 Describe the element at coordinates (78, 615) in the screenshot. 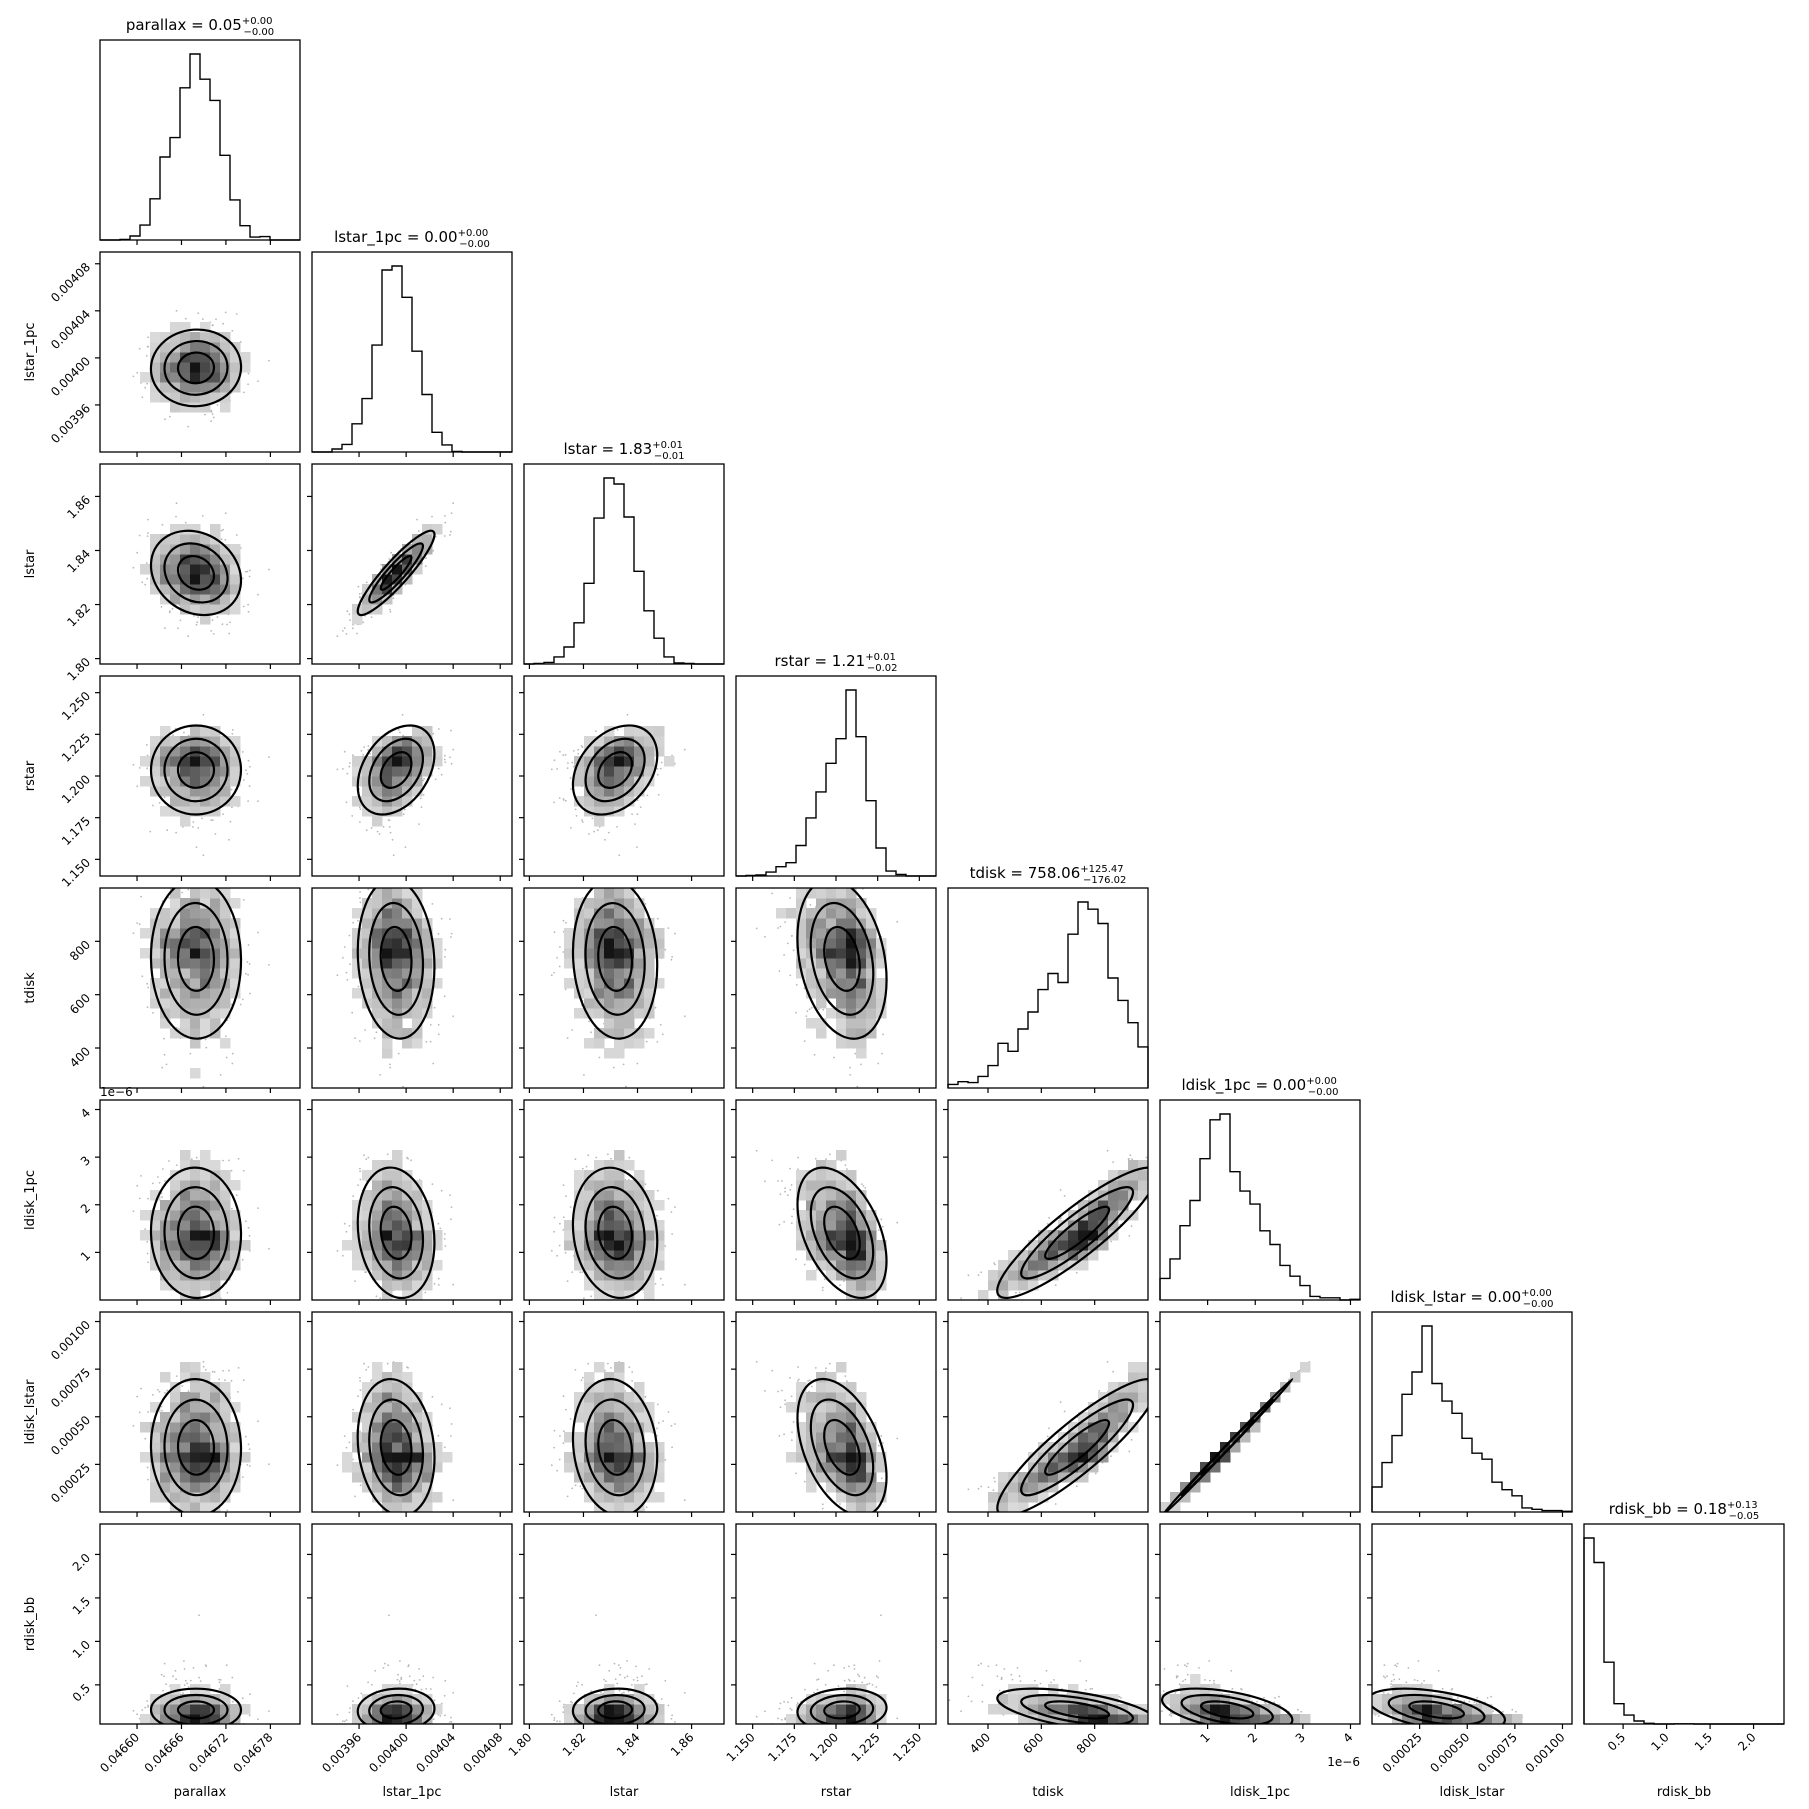

I see `y-tick-label: 1.82` at that location.